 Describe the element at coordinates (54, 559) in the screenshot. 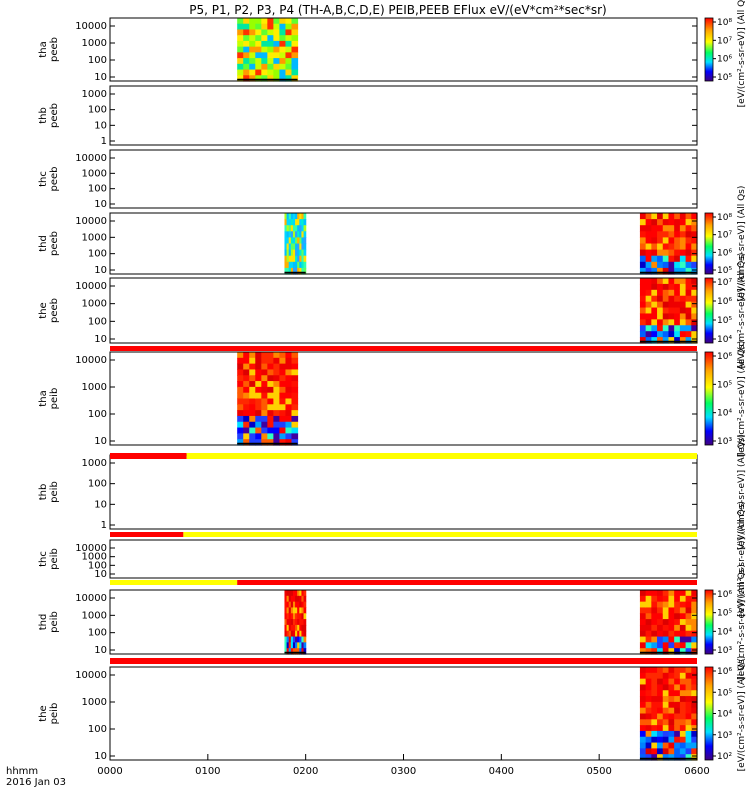

I see `y-axis-label-line: peib` at that location.